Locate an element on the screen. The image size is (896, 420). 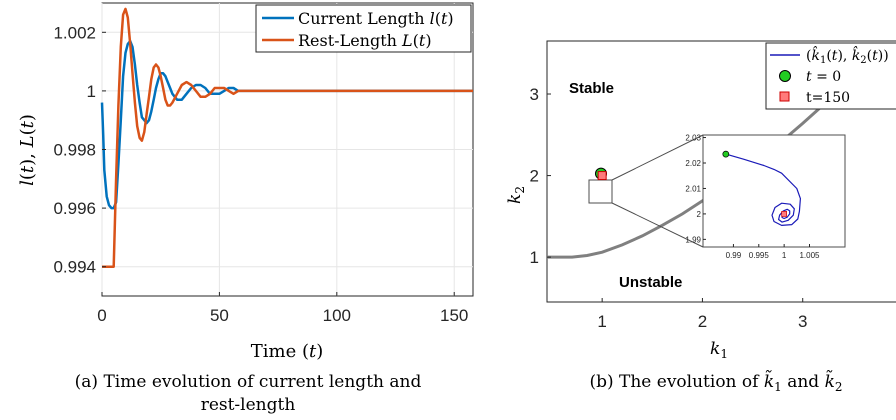
chart-a-xlabel: Time (t) is located at coordinates (287, 351).